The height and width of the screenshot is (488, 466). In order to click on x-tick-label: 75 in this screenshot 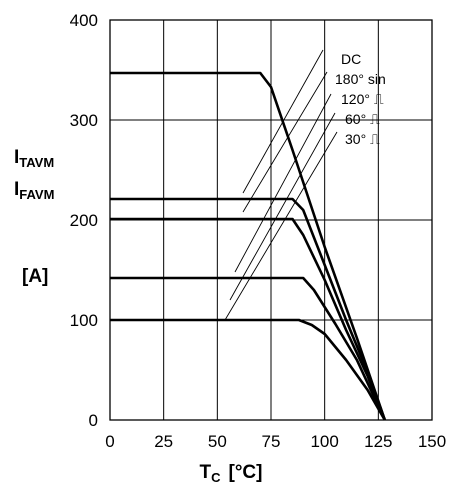, I will do `click(271, 441)`.